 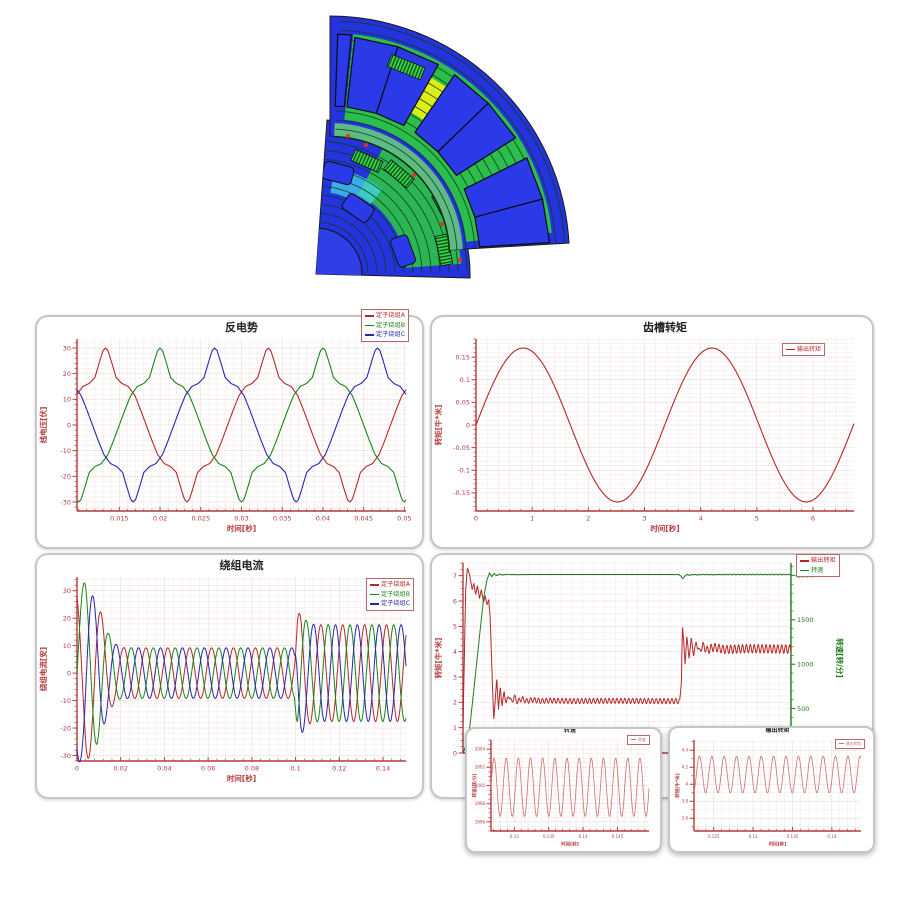 I want to click on svg-text: 0.045, so click(x=363, y=519).